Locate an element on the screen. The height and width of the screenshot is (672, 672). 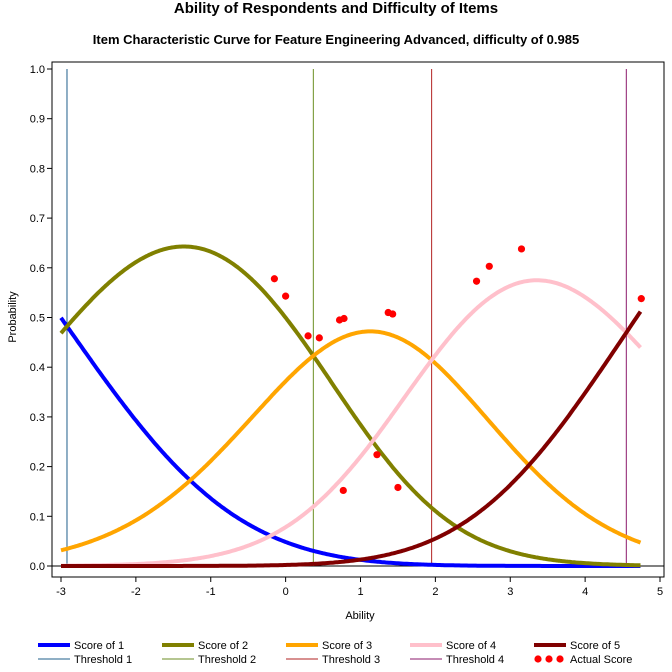
x-tick-label: 3 is located at coordinates (510, 592).